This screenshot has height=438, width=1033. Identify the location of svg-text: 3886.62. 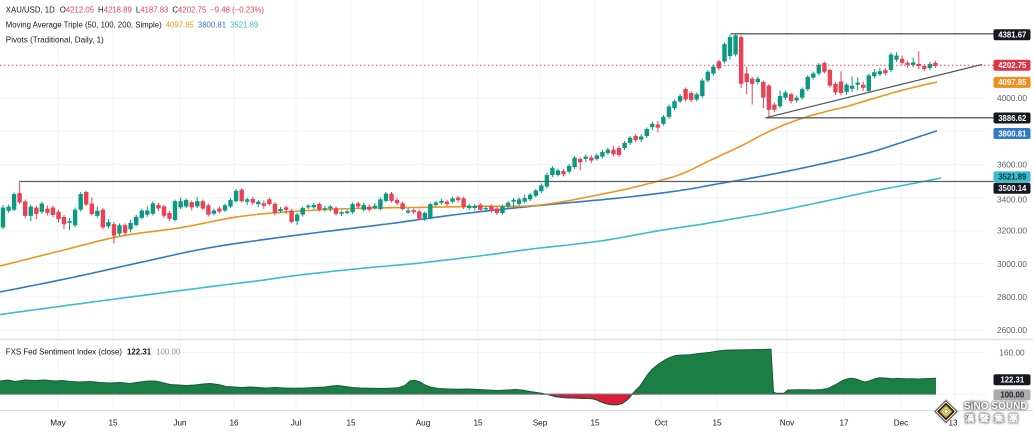
(1012, 118).